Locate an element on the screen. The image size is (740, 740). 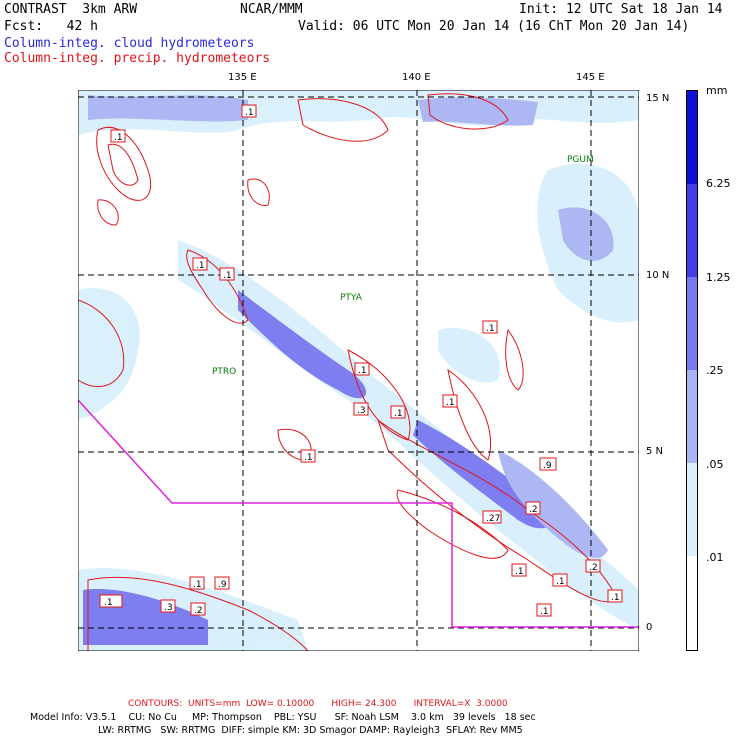
colorbar-label: .05 is located at coordinates (715, 464).